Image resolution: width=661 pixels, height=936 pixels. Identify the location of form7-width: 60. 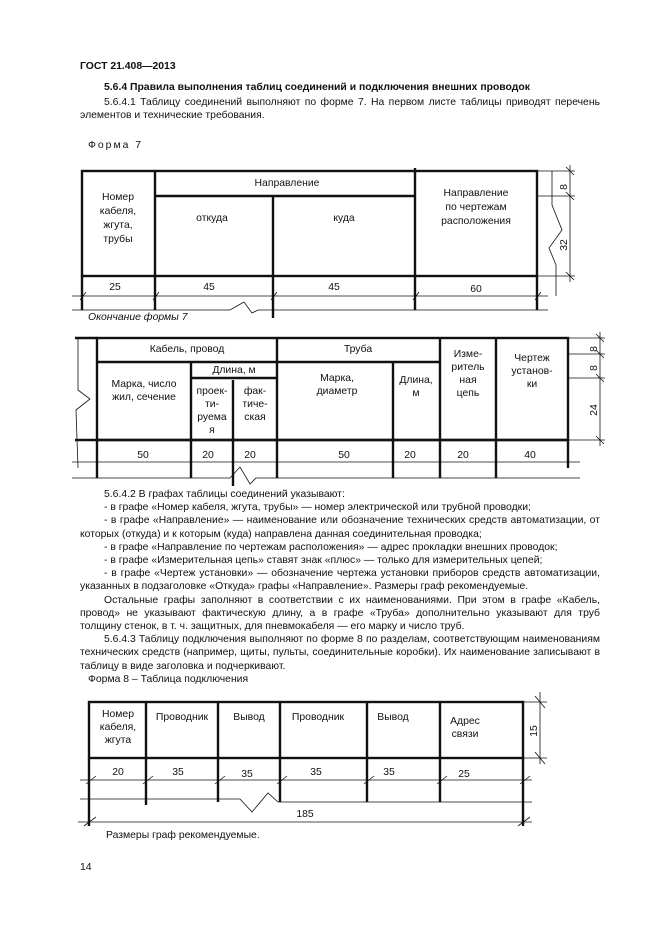
(476, 289).